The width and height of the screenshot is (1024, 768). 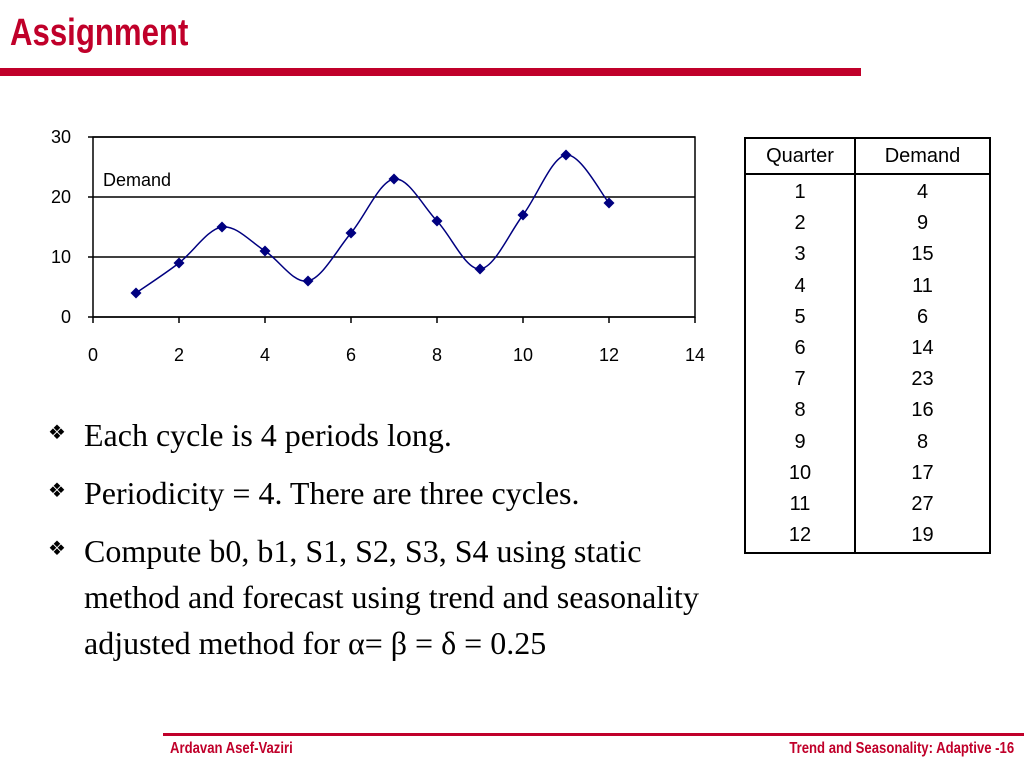 I want to click on table-cell-demand: 23, so click(x=922, y=379).